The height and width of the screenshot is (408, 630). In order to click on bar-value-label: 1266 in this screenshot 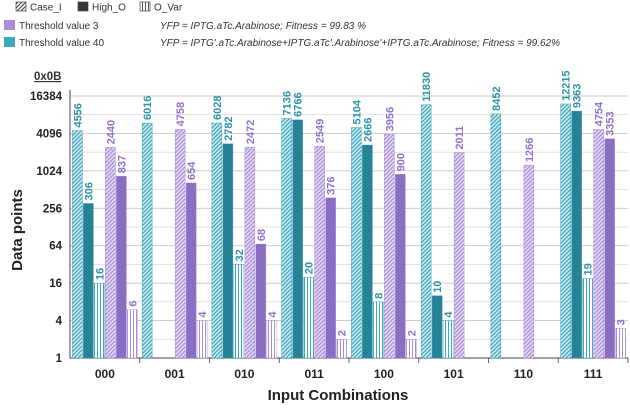, I will do `click(530, 150)`.